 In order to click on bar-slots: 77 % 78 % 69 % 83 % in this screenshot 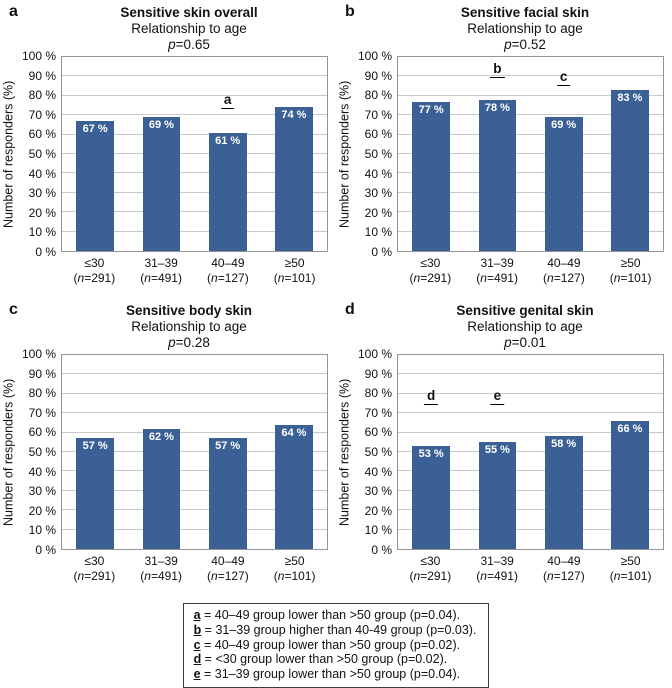, I will do `click(530, 154)`.